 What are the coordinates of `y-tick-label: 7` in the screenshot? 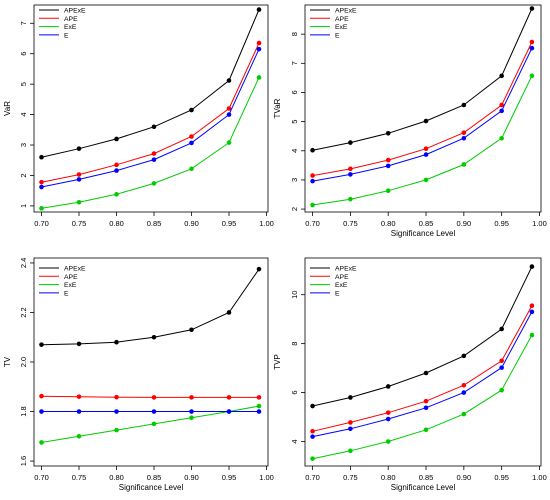 It's located at (294, 63).